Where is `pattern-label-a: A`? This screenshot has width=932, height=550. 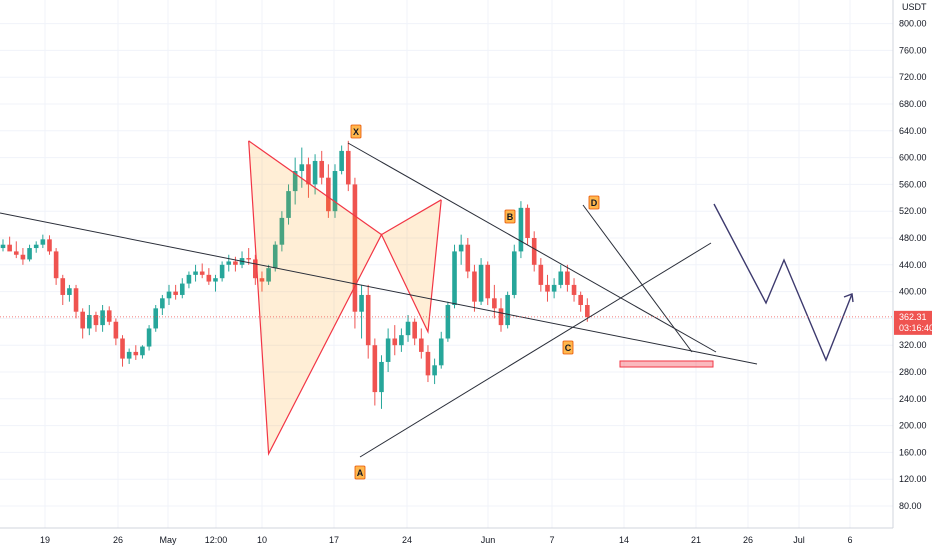
pattern-label-a: A is located at coordinates (360, 472).